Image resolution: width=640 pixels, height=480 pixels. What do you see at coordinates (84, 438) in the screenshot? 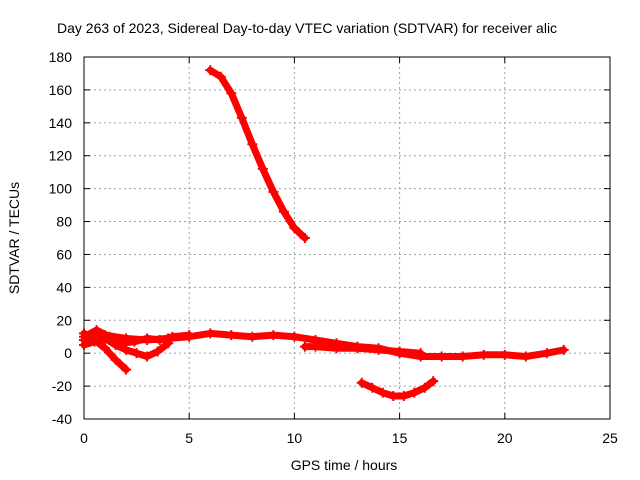
I see `x-tick-label: 0` at bounding box center [84, 438].